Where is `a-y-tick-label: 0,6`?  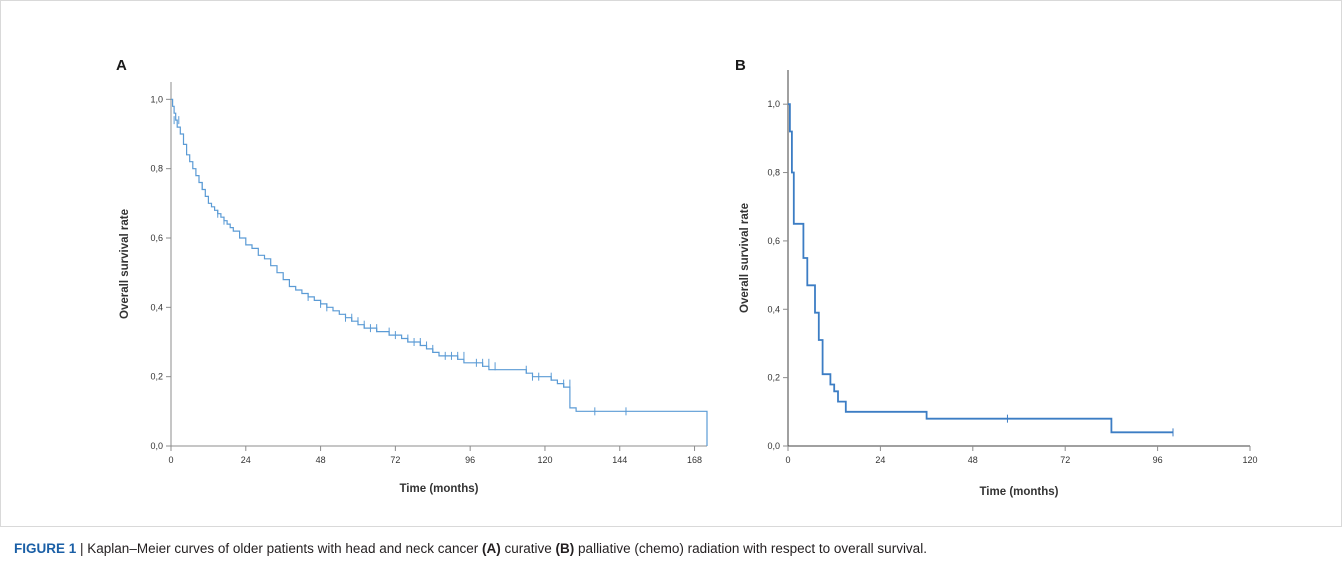 a-y-tick-label: 0,6 is located at coordinates (156, 238).